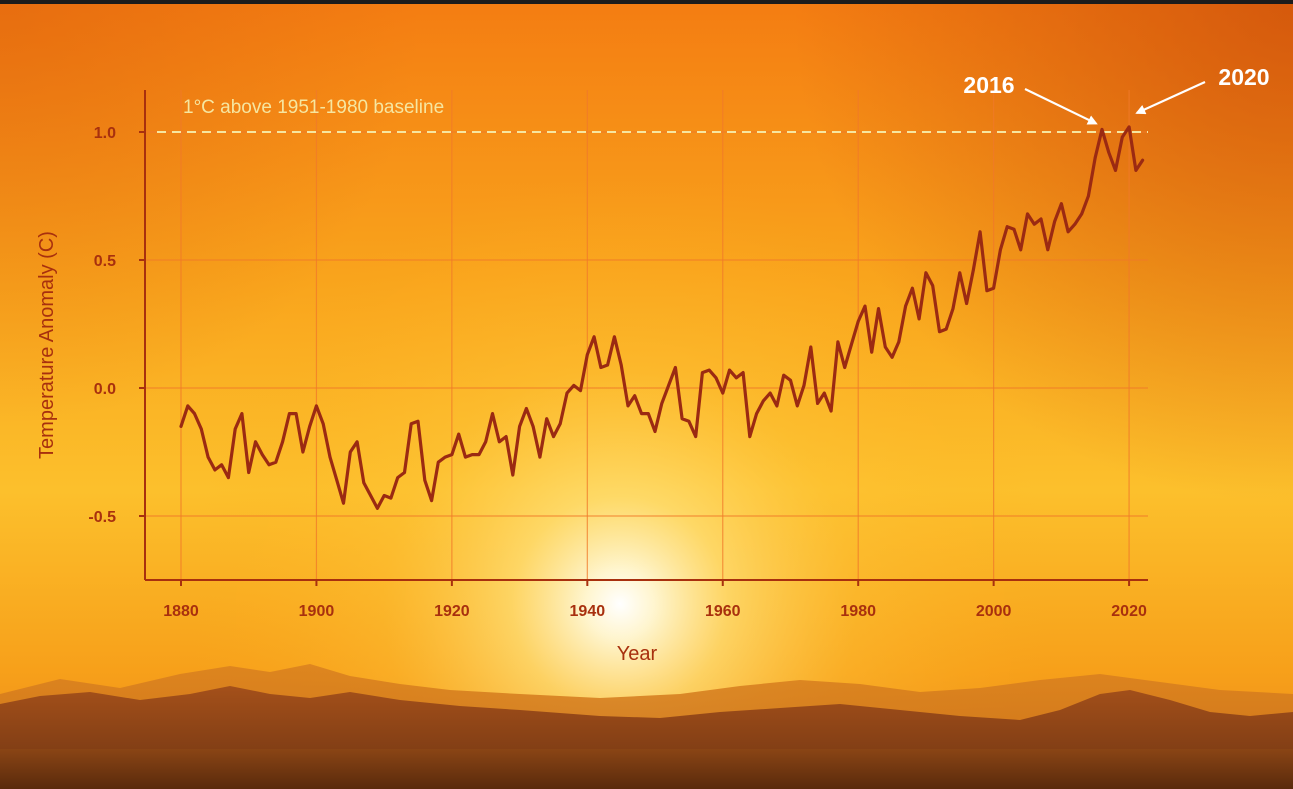  Describe the element at coordinates (499, 442) in the screenshot. I see `data-point-1927` at that location.